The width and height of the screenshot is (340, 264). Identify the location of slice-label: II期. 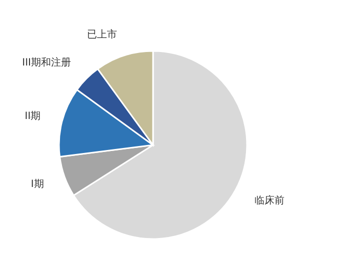
(32, 116).